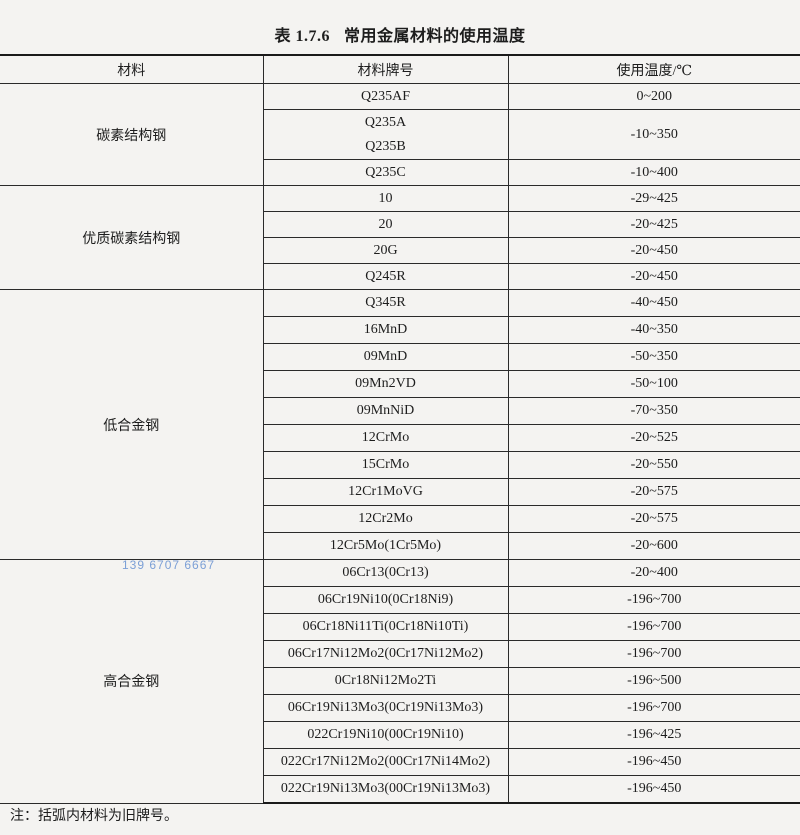 Image resolution: width=800 pixels, height=835 pixels. I want to click on material-grade: Q245R, so click(386, 276).